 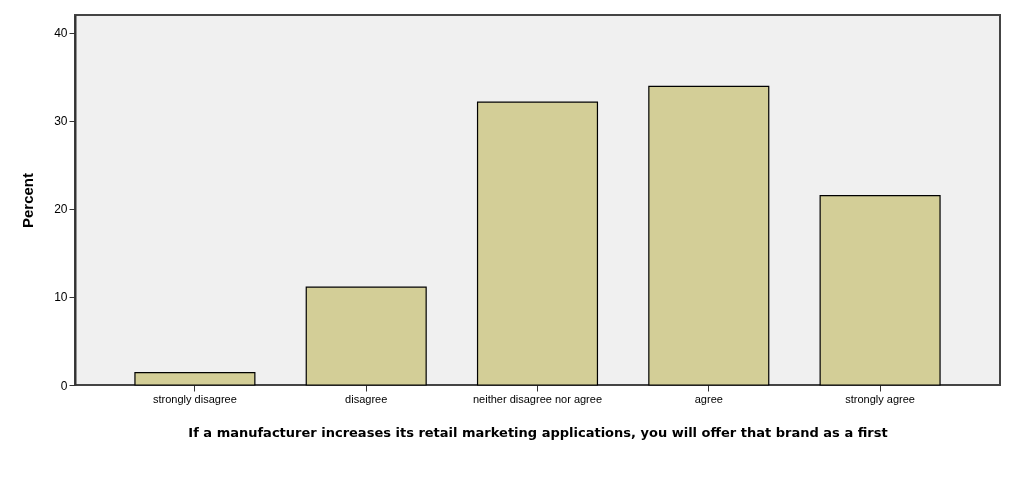 What do you see at coordinates (61, 33) in the screenshot?
I see `y-tick-label: 40` at bounding box center [61, 33].